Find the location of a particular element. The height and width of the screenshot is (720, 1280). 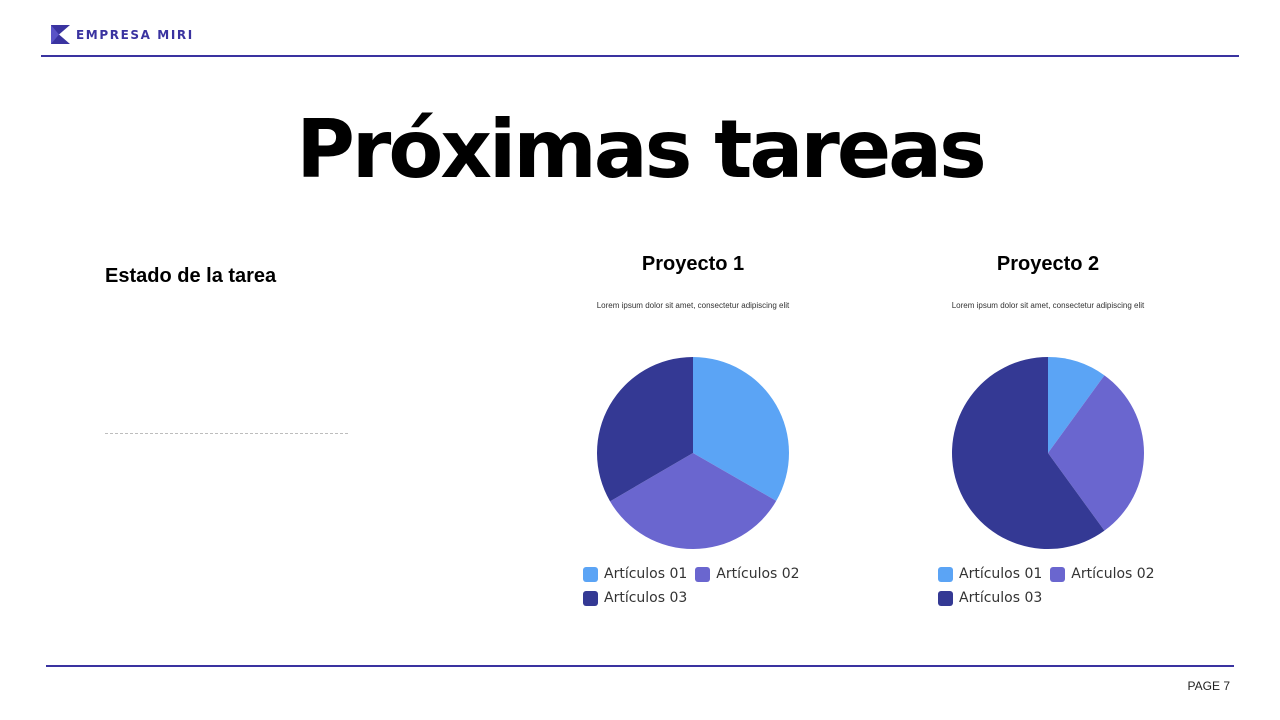

chart-title: Proyecto 2 is located at coordinates (1048, 264).